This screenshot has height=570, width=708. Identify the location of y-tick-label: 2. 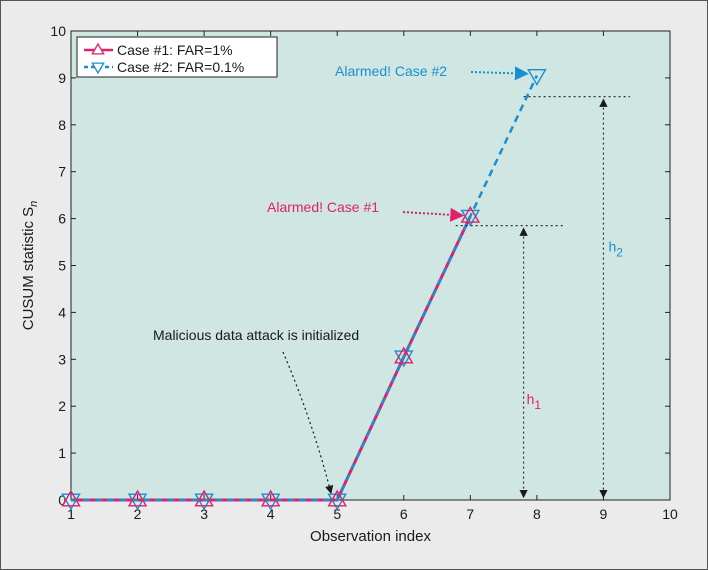
(62, 406).